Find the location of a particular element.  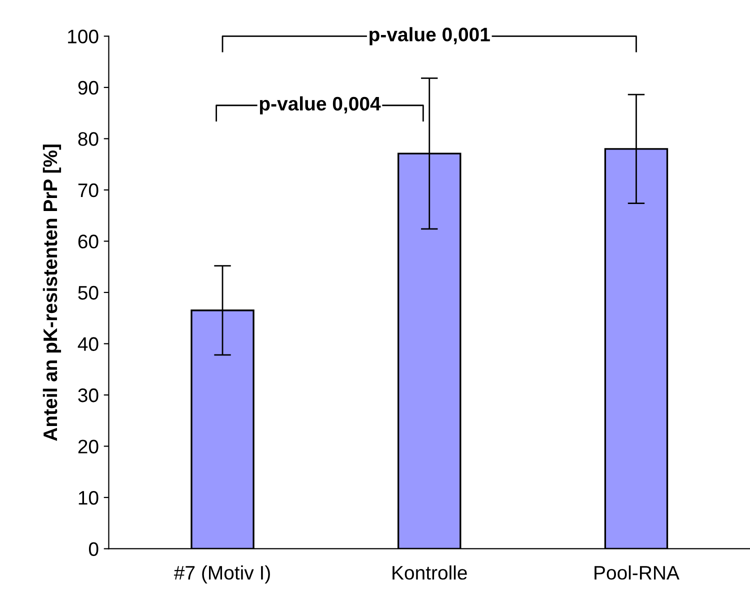

y-tick-label: 80 is located at coordinates (88, 139).